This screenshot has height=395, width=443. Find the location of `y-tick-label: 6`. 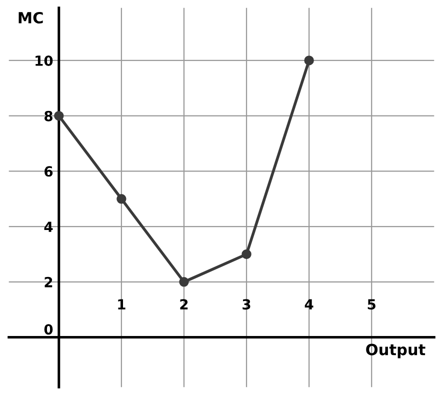

y-tick-label: 6 is located at coordinates (48, 171).